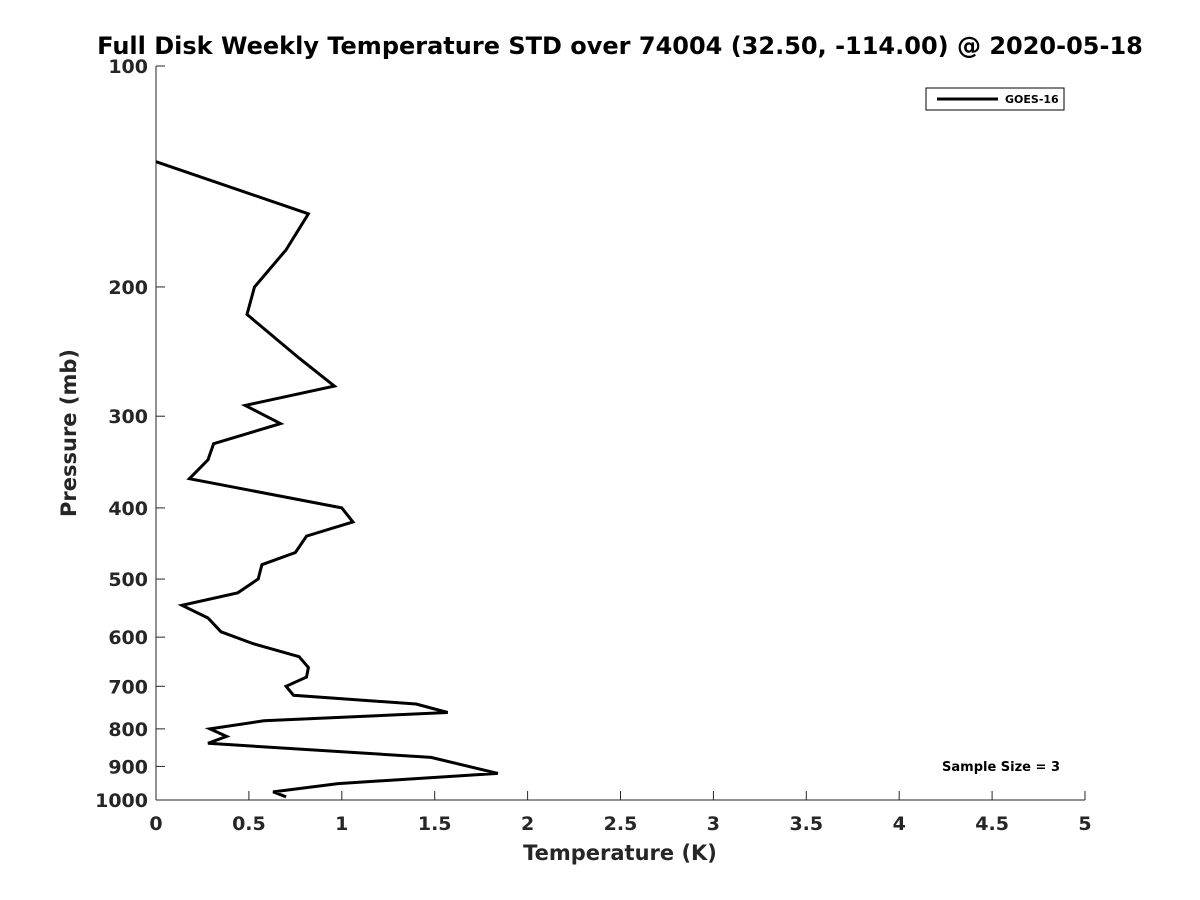 This screenshot has height=900, width=1200. I want to click on legend: GOES-16, so click(995, 99).